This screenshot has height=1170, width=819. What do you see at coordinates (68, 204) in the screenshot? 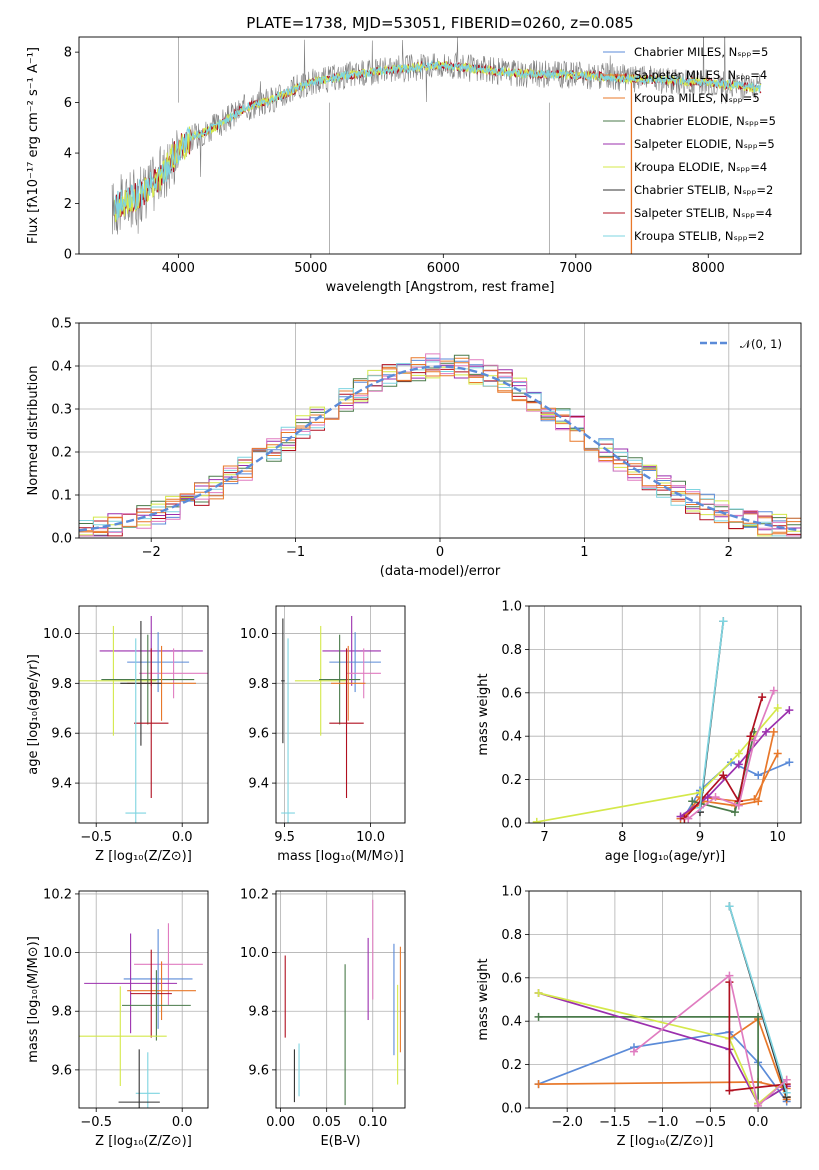
I see `y-tick-label: 2` at bounding box center [68, 204].